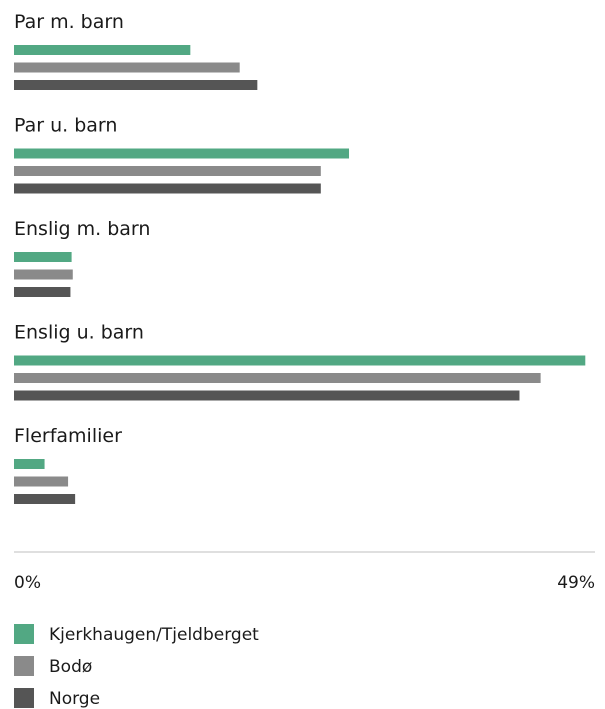 Image resolution: width=605 pixels, height=709 pixels. I want to click on category-group: Flerfamilier, so click(68, 464).